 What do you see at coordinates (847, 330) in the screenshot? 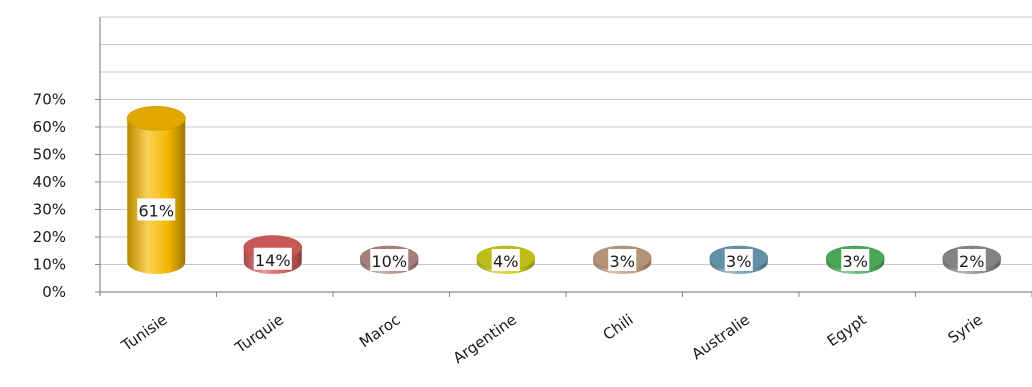
I see `x-tick-label: Egypt` at bounding box center [847, 330].